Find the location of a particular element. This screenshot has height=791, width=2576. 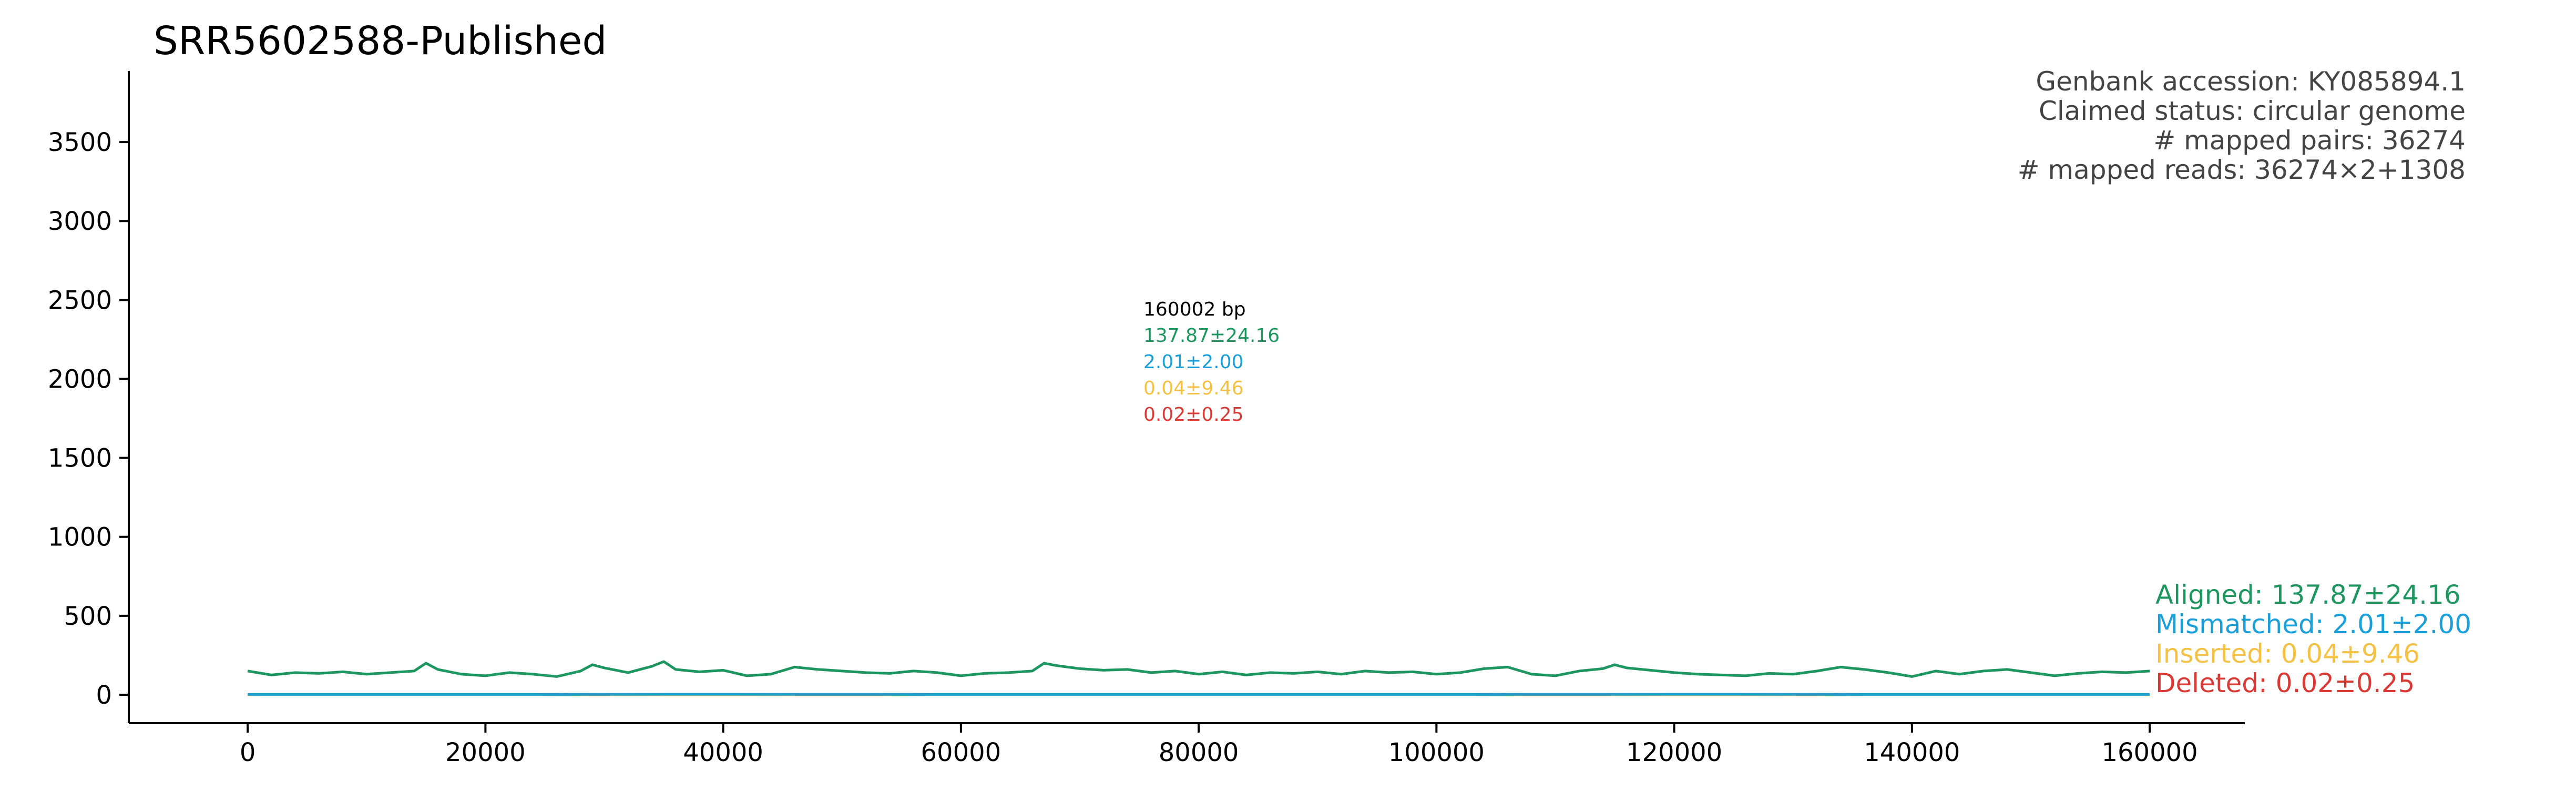

y-tick-label: 500 is located at coordinates (88, 616).